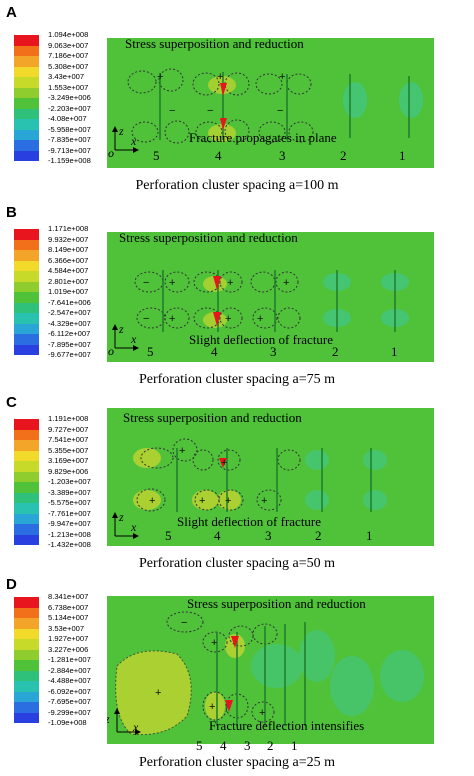  What do you see at coordinates (69, 323) in the screenshot?
I see `legend-value: -4.329e+007` at bounding box center [69, 323].